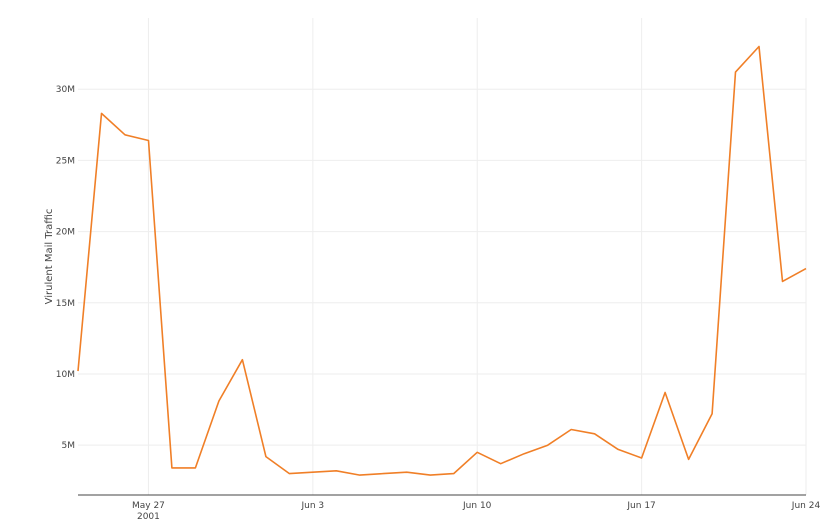 The image size is (840, 529). I want to click on x-tick-label: Jun 10, so click(477, 506).